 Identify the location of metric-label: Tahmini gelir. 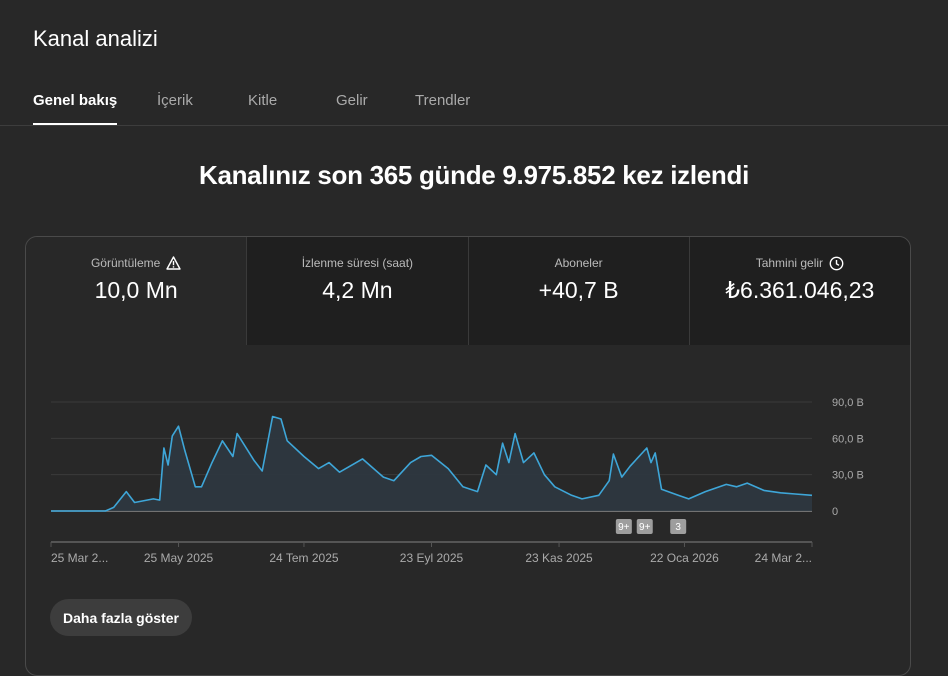
(789, 263).